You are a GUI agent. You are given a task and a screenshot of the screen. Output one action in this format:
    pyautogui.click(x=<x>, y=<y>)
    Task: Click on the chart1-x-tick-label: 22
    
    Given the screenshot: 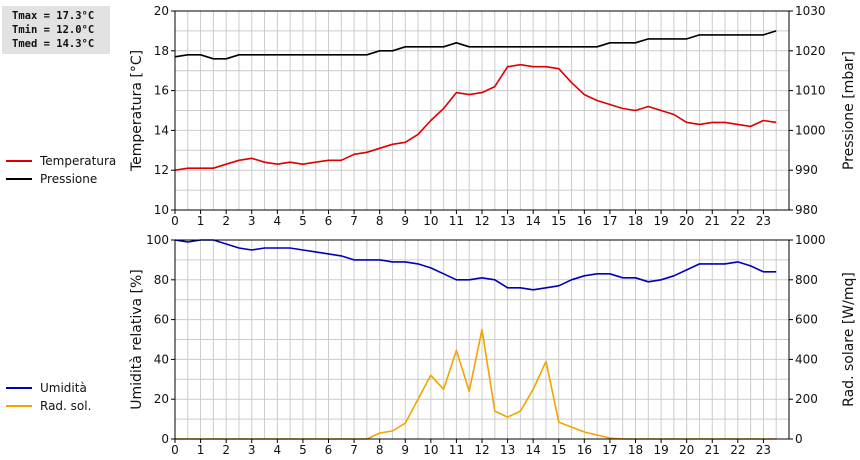 What is the action you would take?
    pyautogui.click(x=737, y=221)
    